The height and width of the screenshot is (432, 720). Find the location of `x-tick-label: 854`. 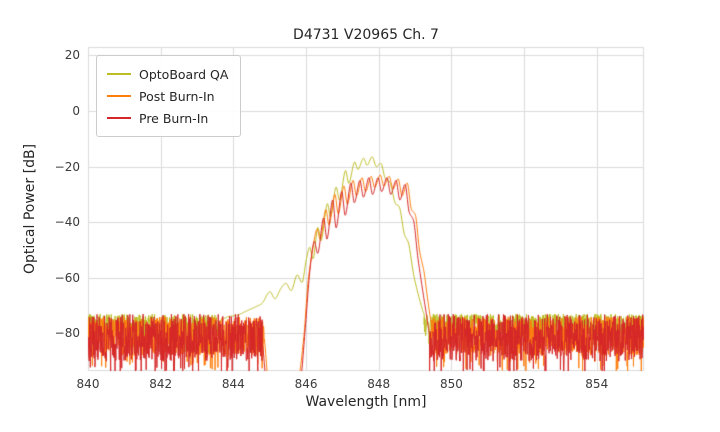

x-tick-label: 854 is located at coordinates (597, 384).